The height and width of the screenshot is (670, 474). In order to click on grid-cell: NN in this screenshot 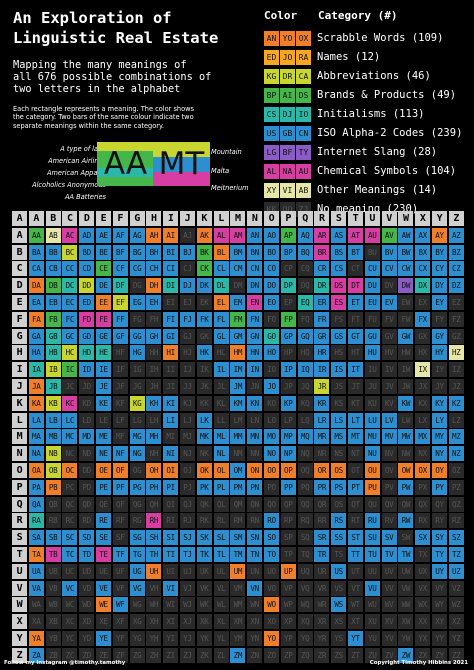, I will do `click(255, 454)`.